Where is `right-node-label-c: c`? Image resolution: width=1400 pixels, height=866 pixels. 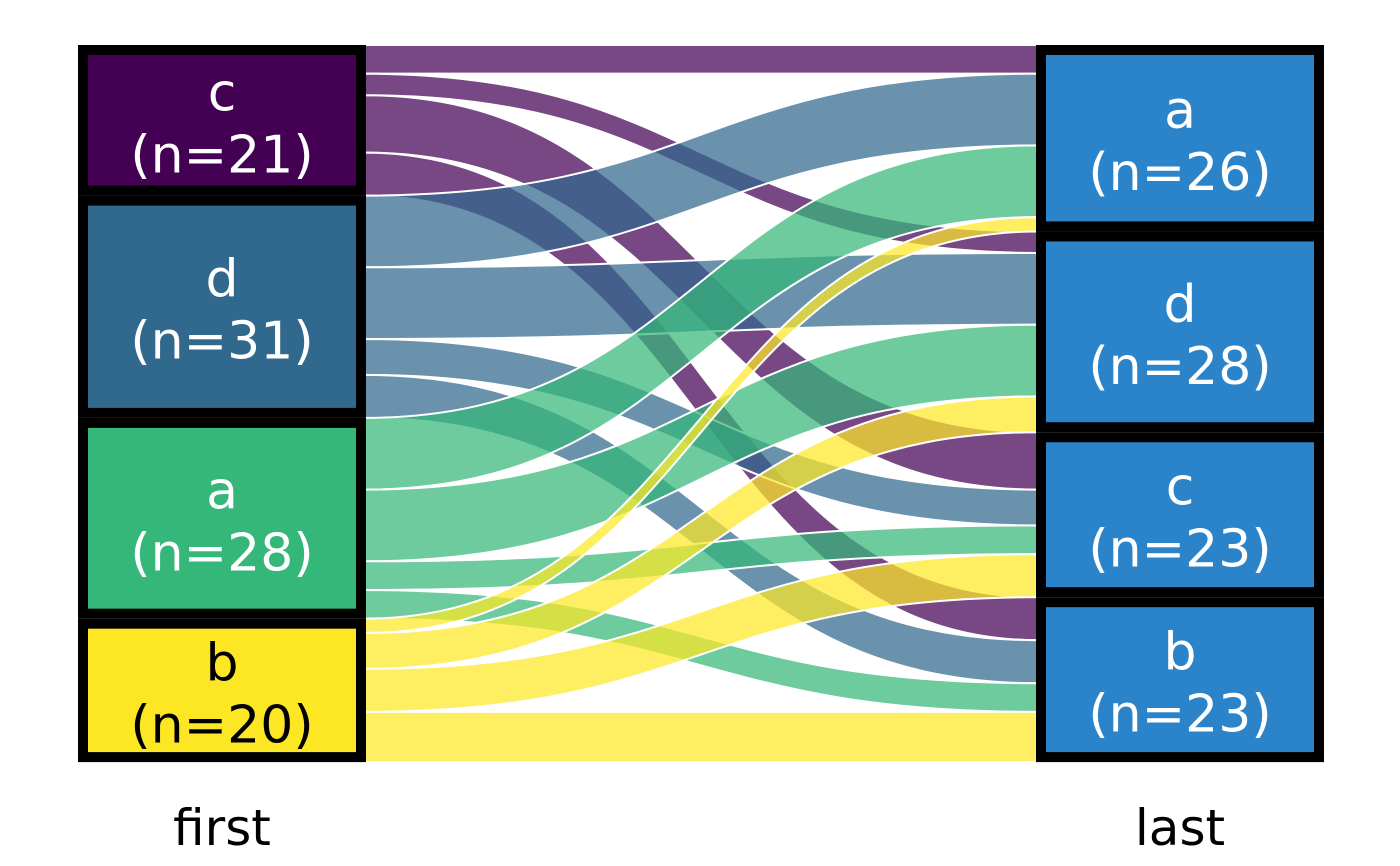 right-node-label-c: c is located at coordinates (1180, 488).